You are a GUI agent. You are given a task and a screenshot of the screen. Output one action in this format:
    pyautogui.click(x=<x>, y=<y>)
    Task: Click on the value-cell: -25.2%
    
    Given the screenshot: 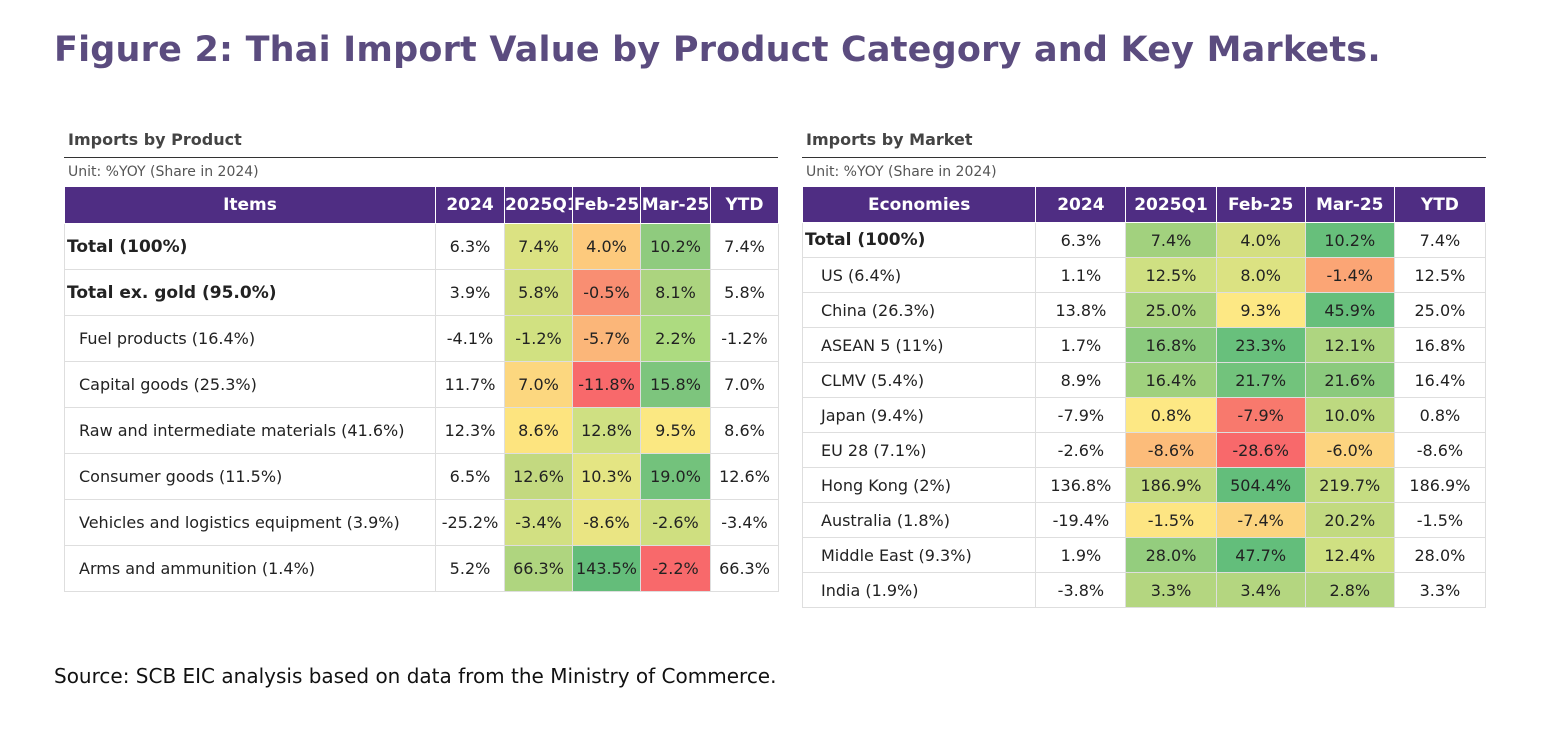 What is the action you would take?
    pyautogui.click(x=470, y=522)
    